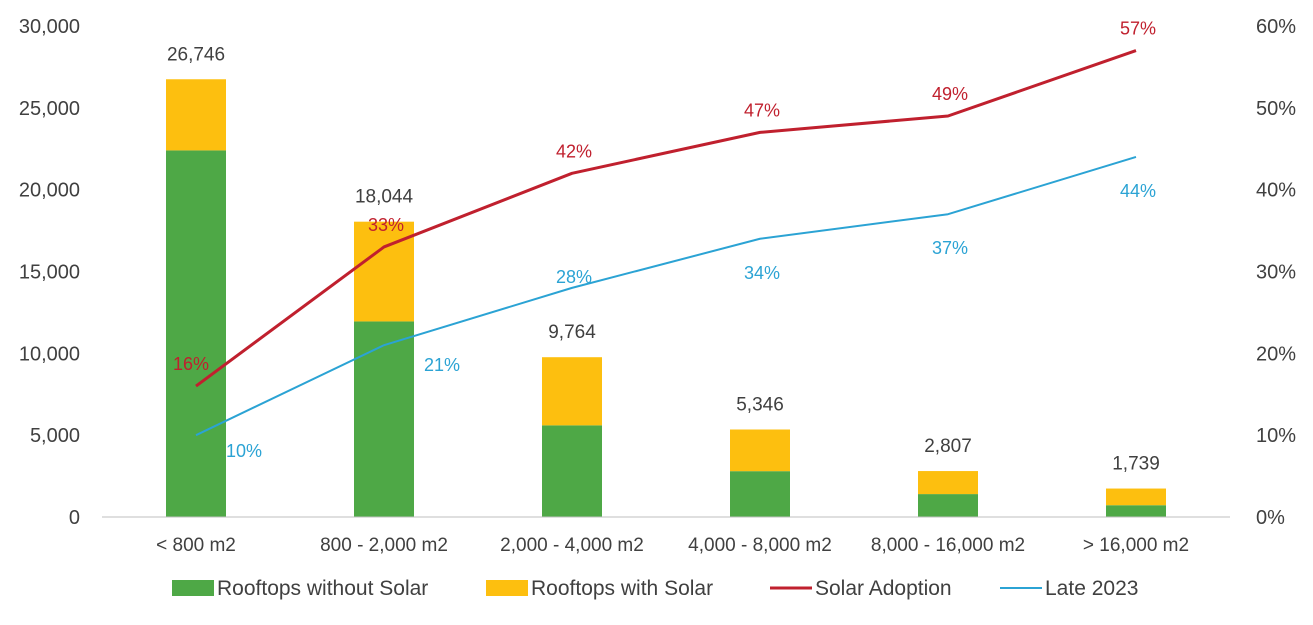  Describe the element at coordinates (442, 365) in the screenshot. I see `line-data-label: 21%` at that location.